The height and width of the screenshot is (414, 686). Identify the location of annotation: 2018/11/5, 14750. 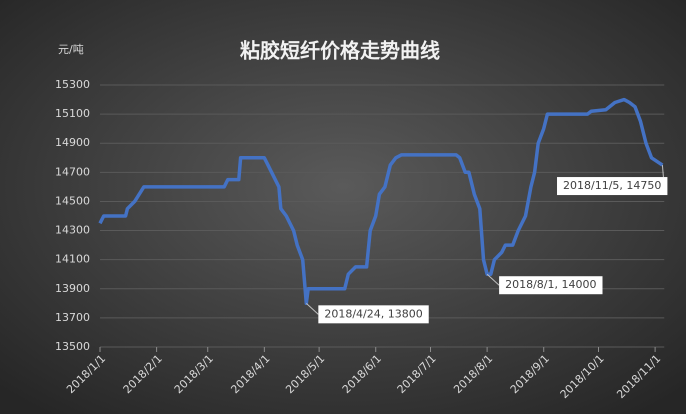
(612, 180).